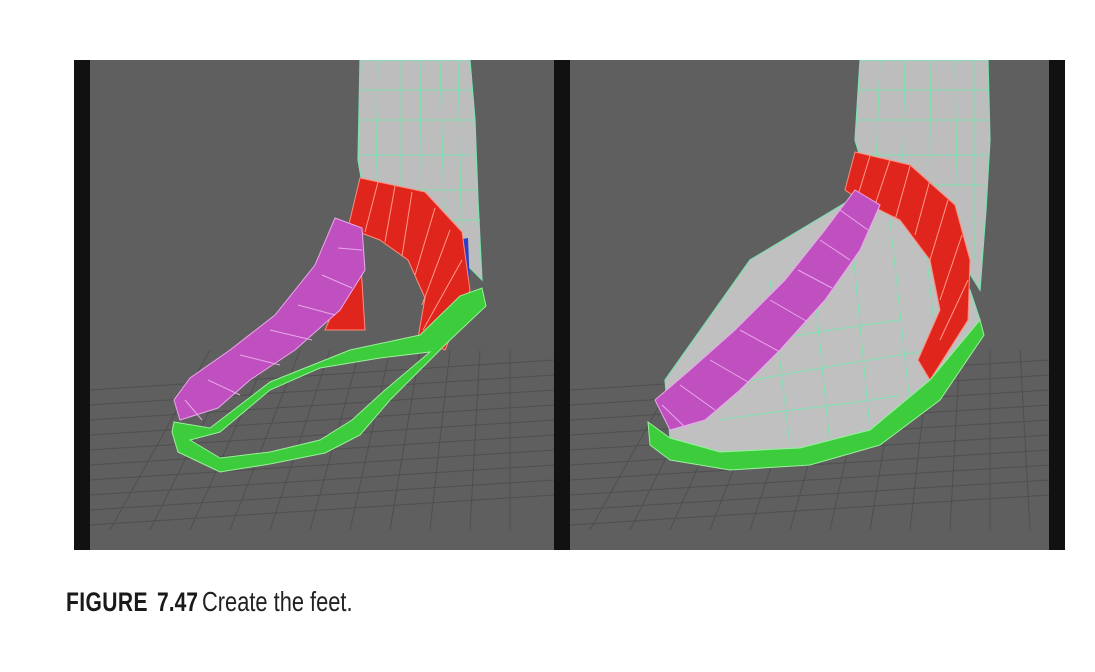 The height and width of the screenshot is (672, 1095). Describe the element at coordinates (277, 601) in the screenshot. I see `figure-caption-text: Create the feet.` at that location.